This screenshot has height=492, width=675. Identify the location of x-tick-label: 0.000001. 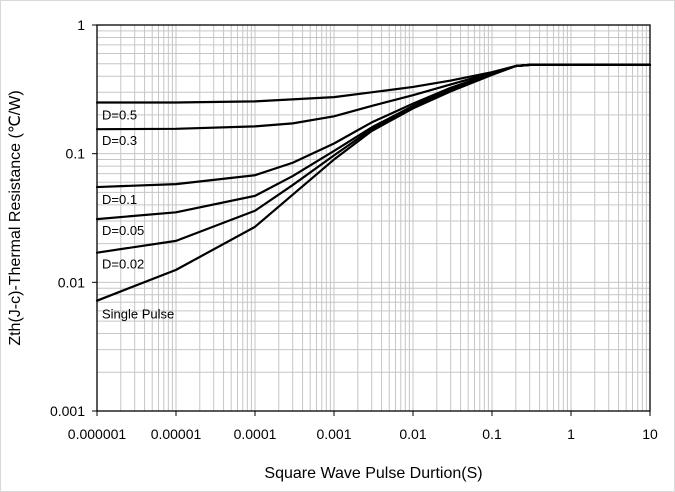
(97, 434).